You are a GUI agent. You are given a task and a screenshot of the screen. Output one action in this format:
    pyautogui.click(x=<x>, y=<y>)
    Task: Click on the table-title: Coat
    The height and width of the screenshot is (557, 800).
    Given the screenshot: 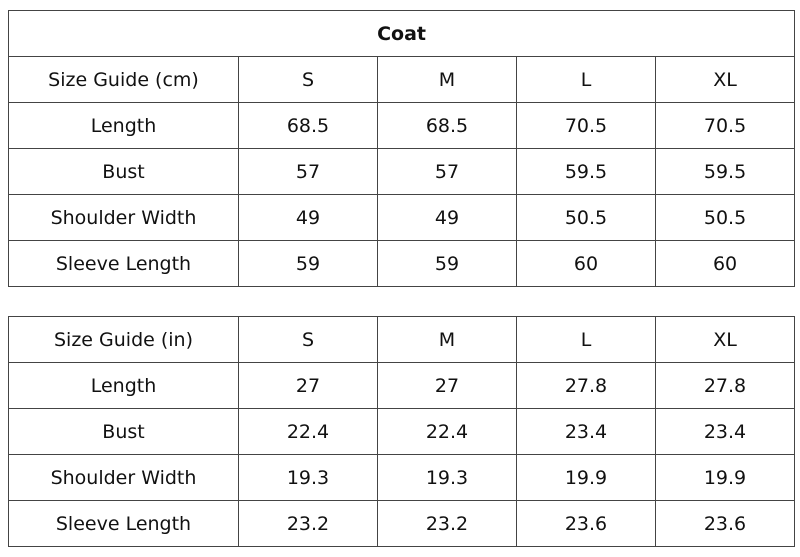 What is the action you would take?
    pyautogui.click(x=401, y=33)
    